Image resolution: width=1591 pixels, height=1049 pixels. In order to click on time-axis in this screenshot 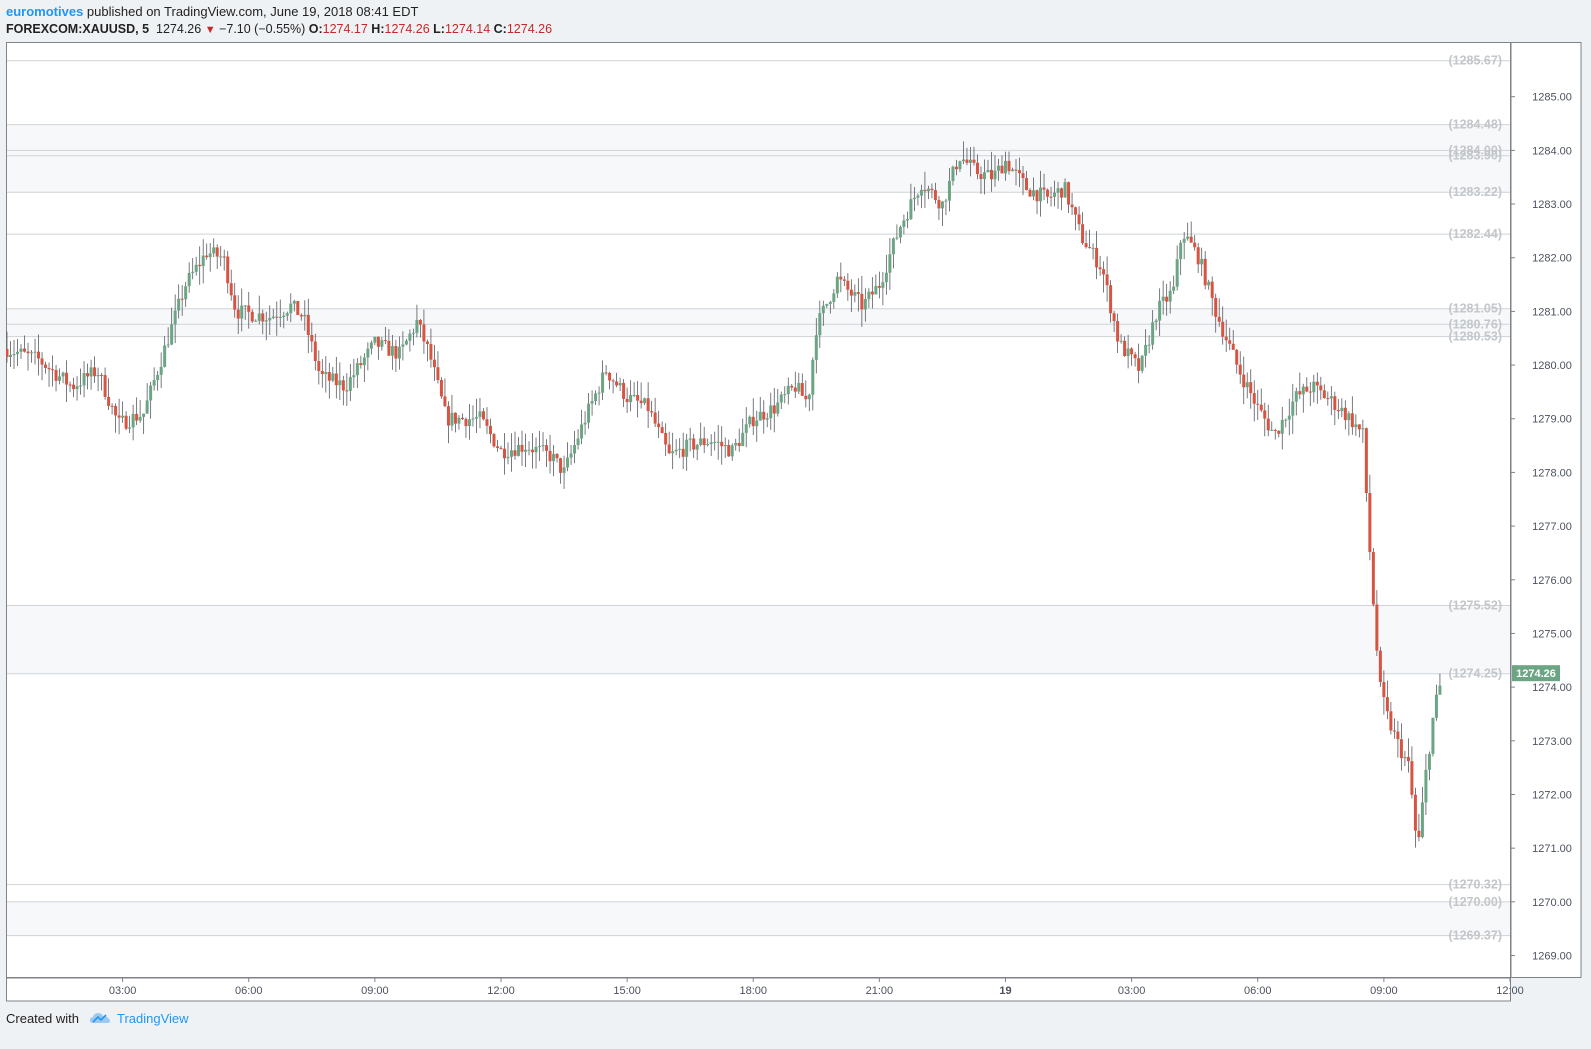, I will do `click(758, 989)`.